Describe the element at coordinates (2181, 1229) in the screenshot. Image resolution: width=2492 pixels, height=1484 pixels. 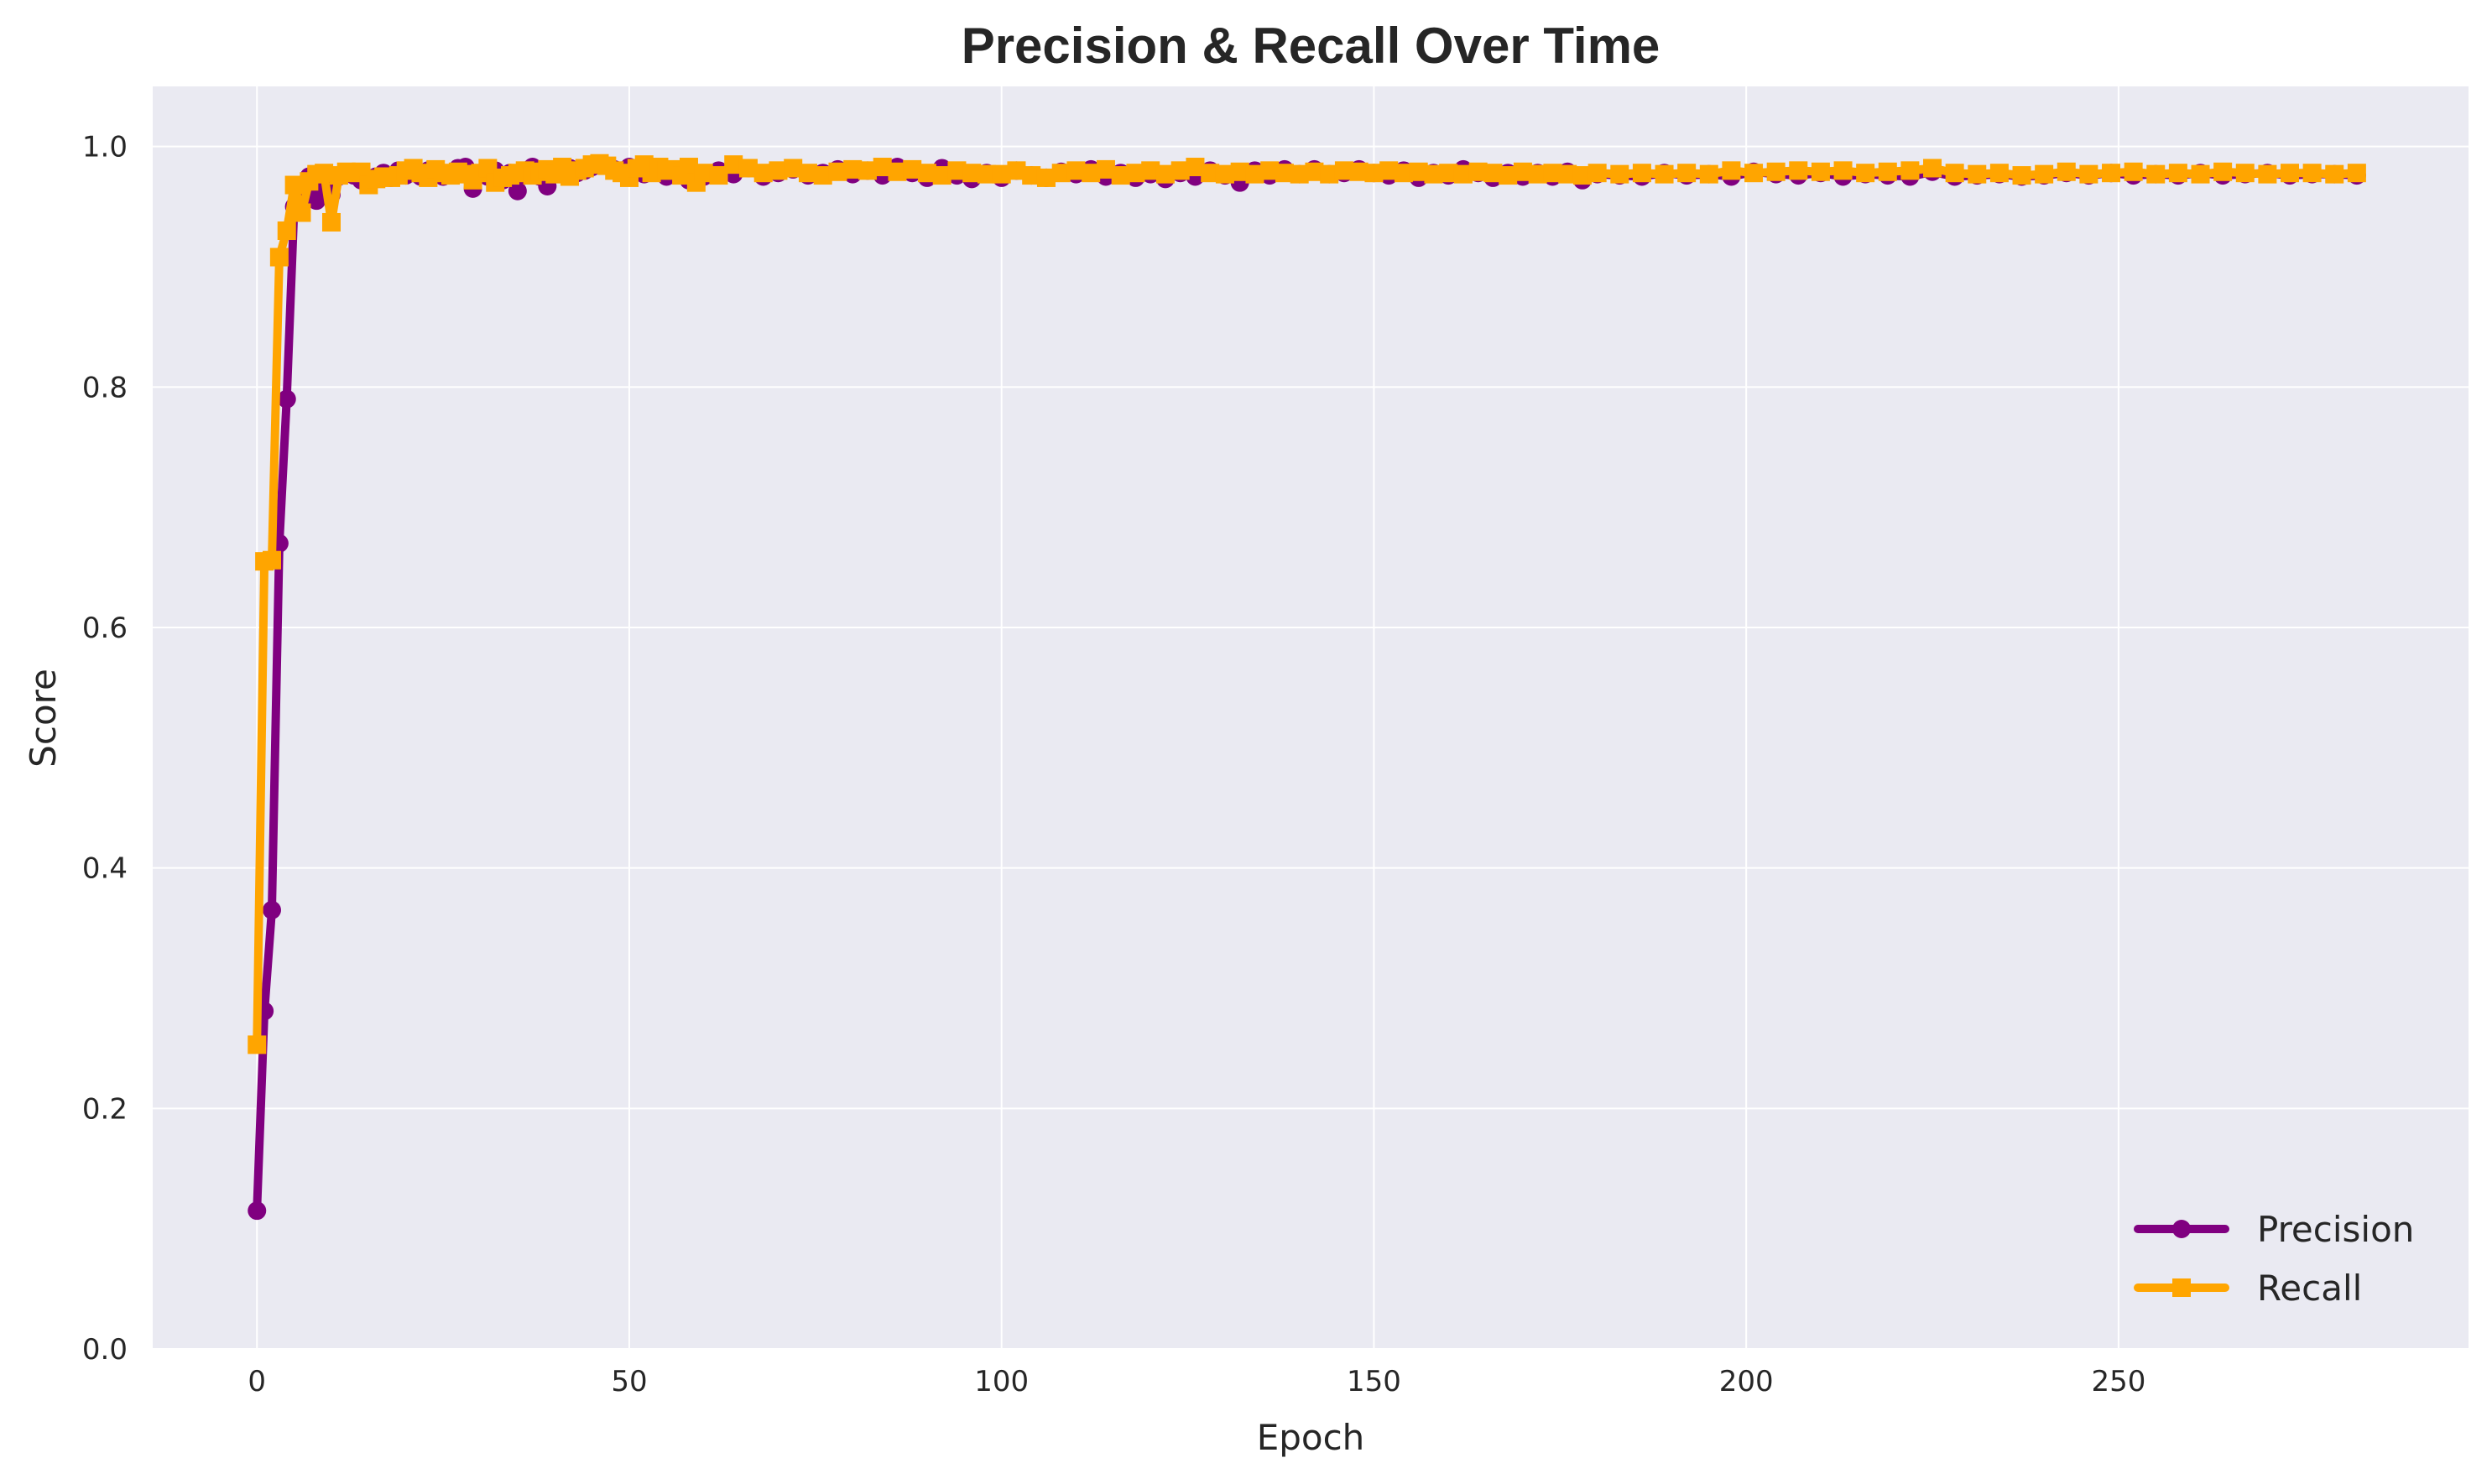
I see `legend-marker-precision` at that location.